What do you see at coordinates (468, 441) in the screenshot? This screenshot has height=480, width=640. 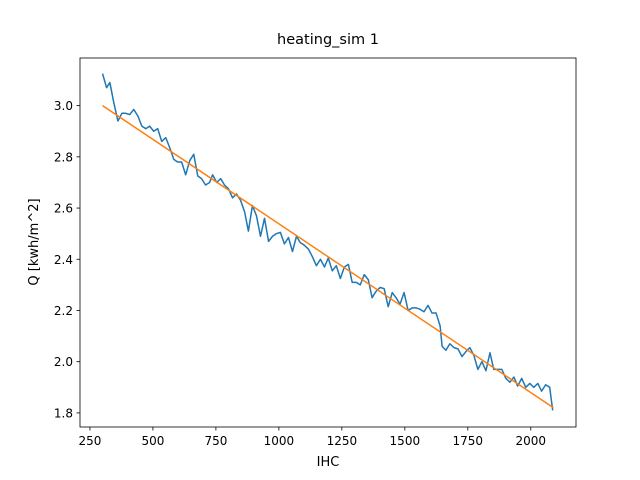 I see `x-tick-label: 1750` at bounding box center [468, 441].